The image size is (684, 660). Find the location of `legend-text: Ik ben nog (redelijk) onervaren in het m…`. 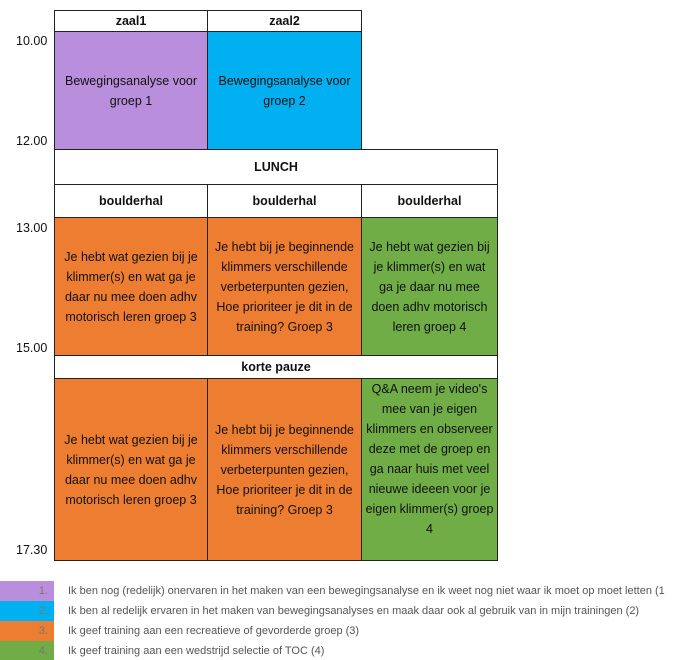

legend-text: Ik ben nog (redelijk) onervaren in het m… is located at coordinates (366, 591).